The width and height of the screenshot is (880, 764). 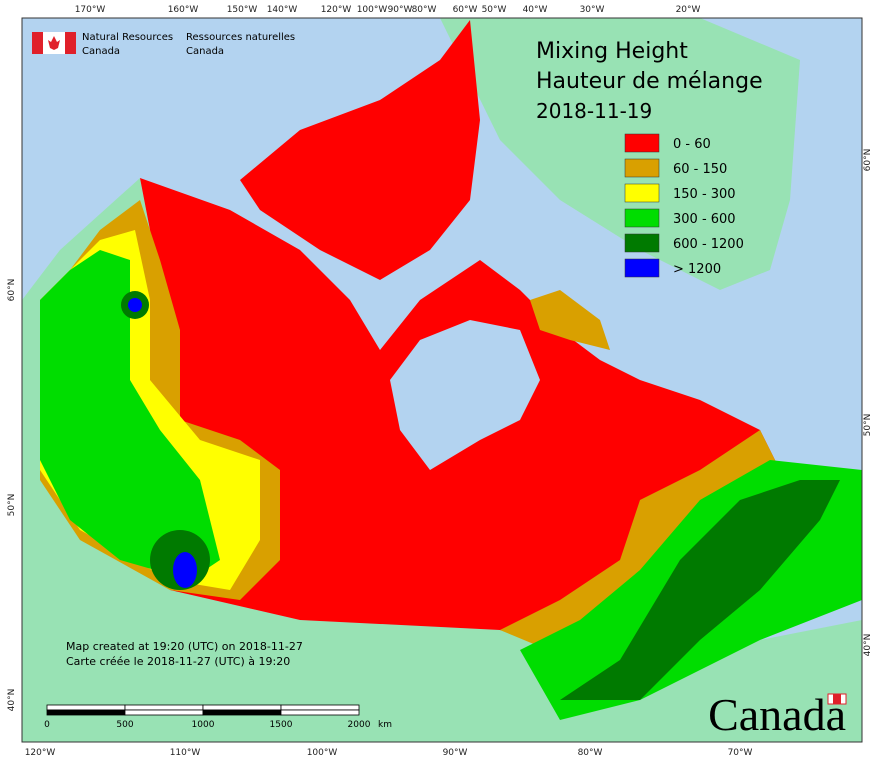 I want to click on zone-green, so click(x=130, y=415).